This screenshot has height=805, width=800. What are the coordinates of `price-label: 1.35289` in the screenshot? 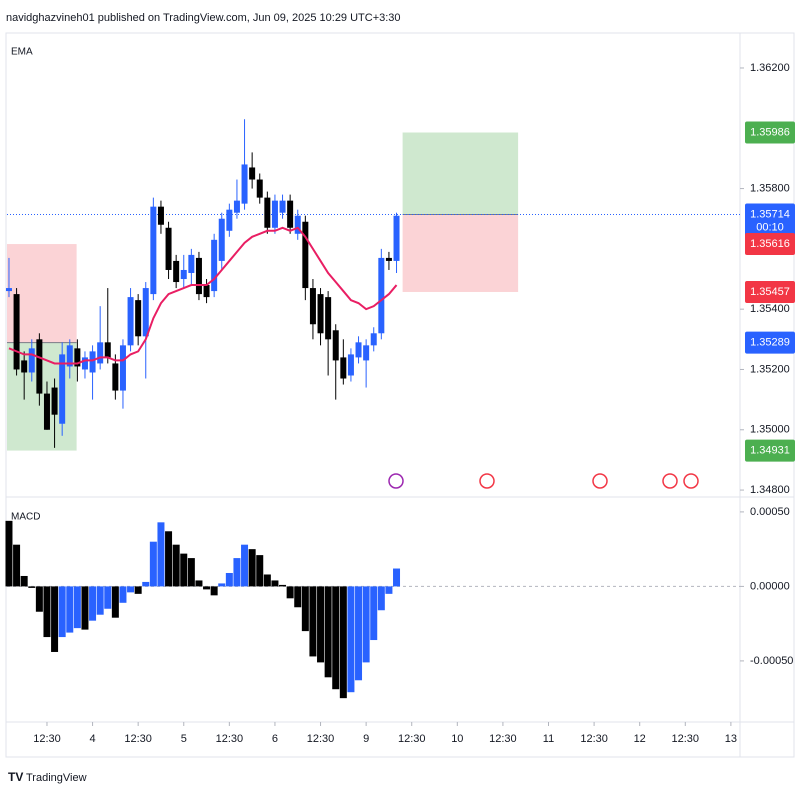 It's located at (770, 343).